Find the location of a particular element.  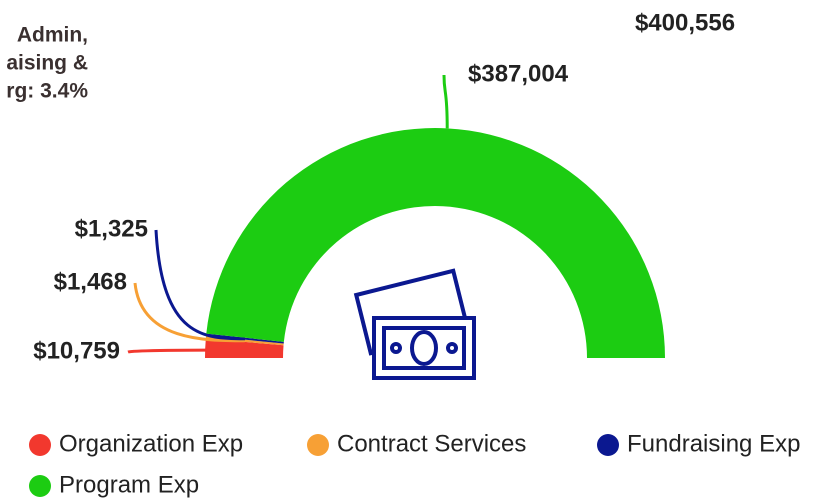

arc-segment is located at coordinates (244, 348).